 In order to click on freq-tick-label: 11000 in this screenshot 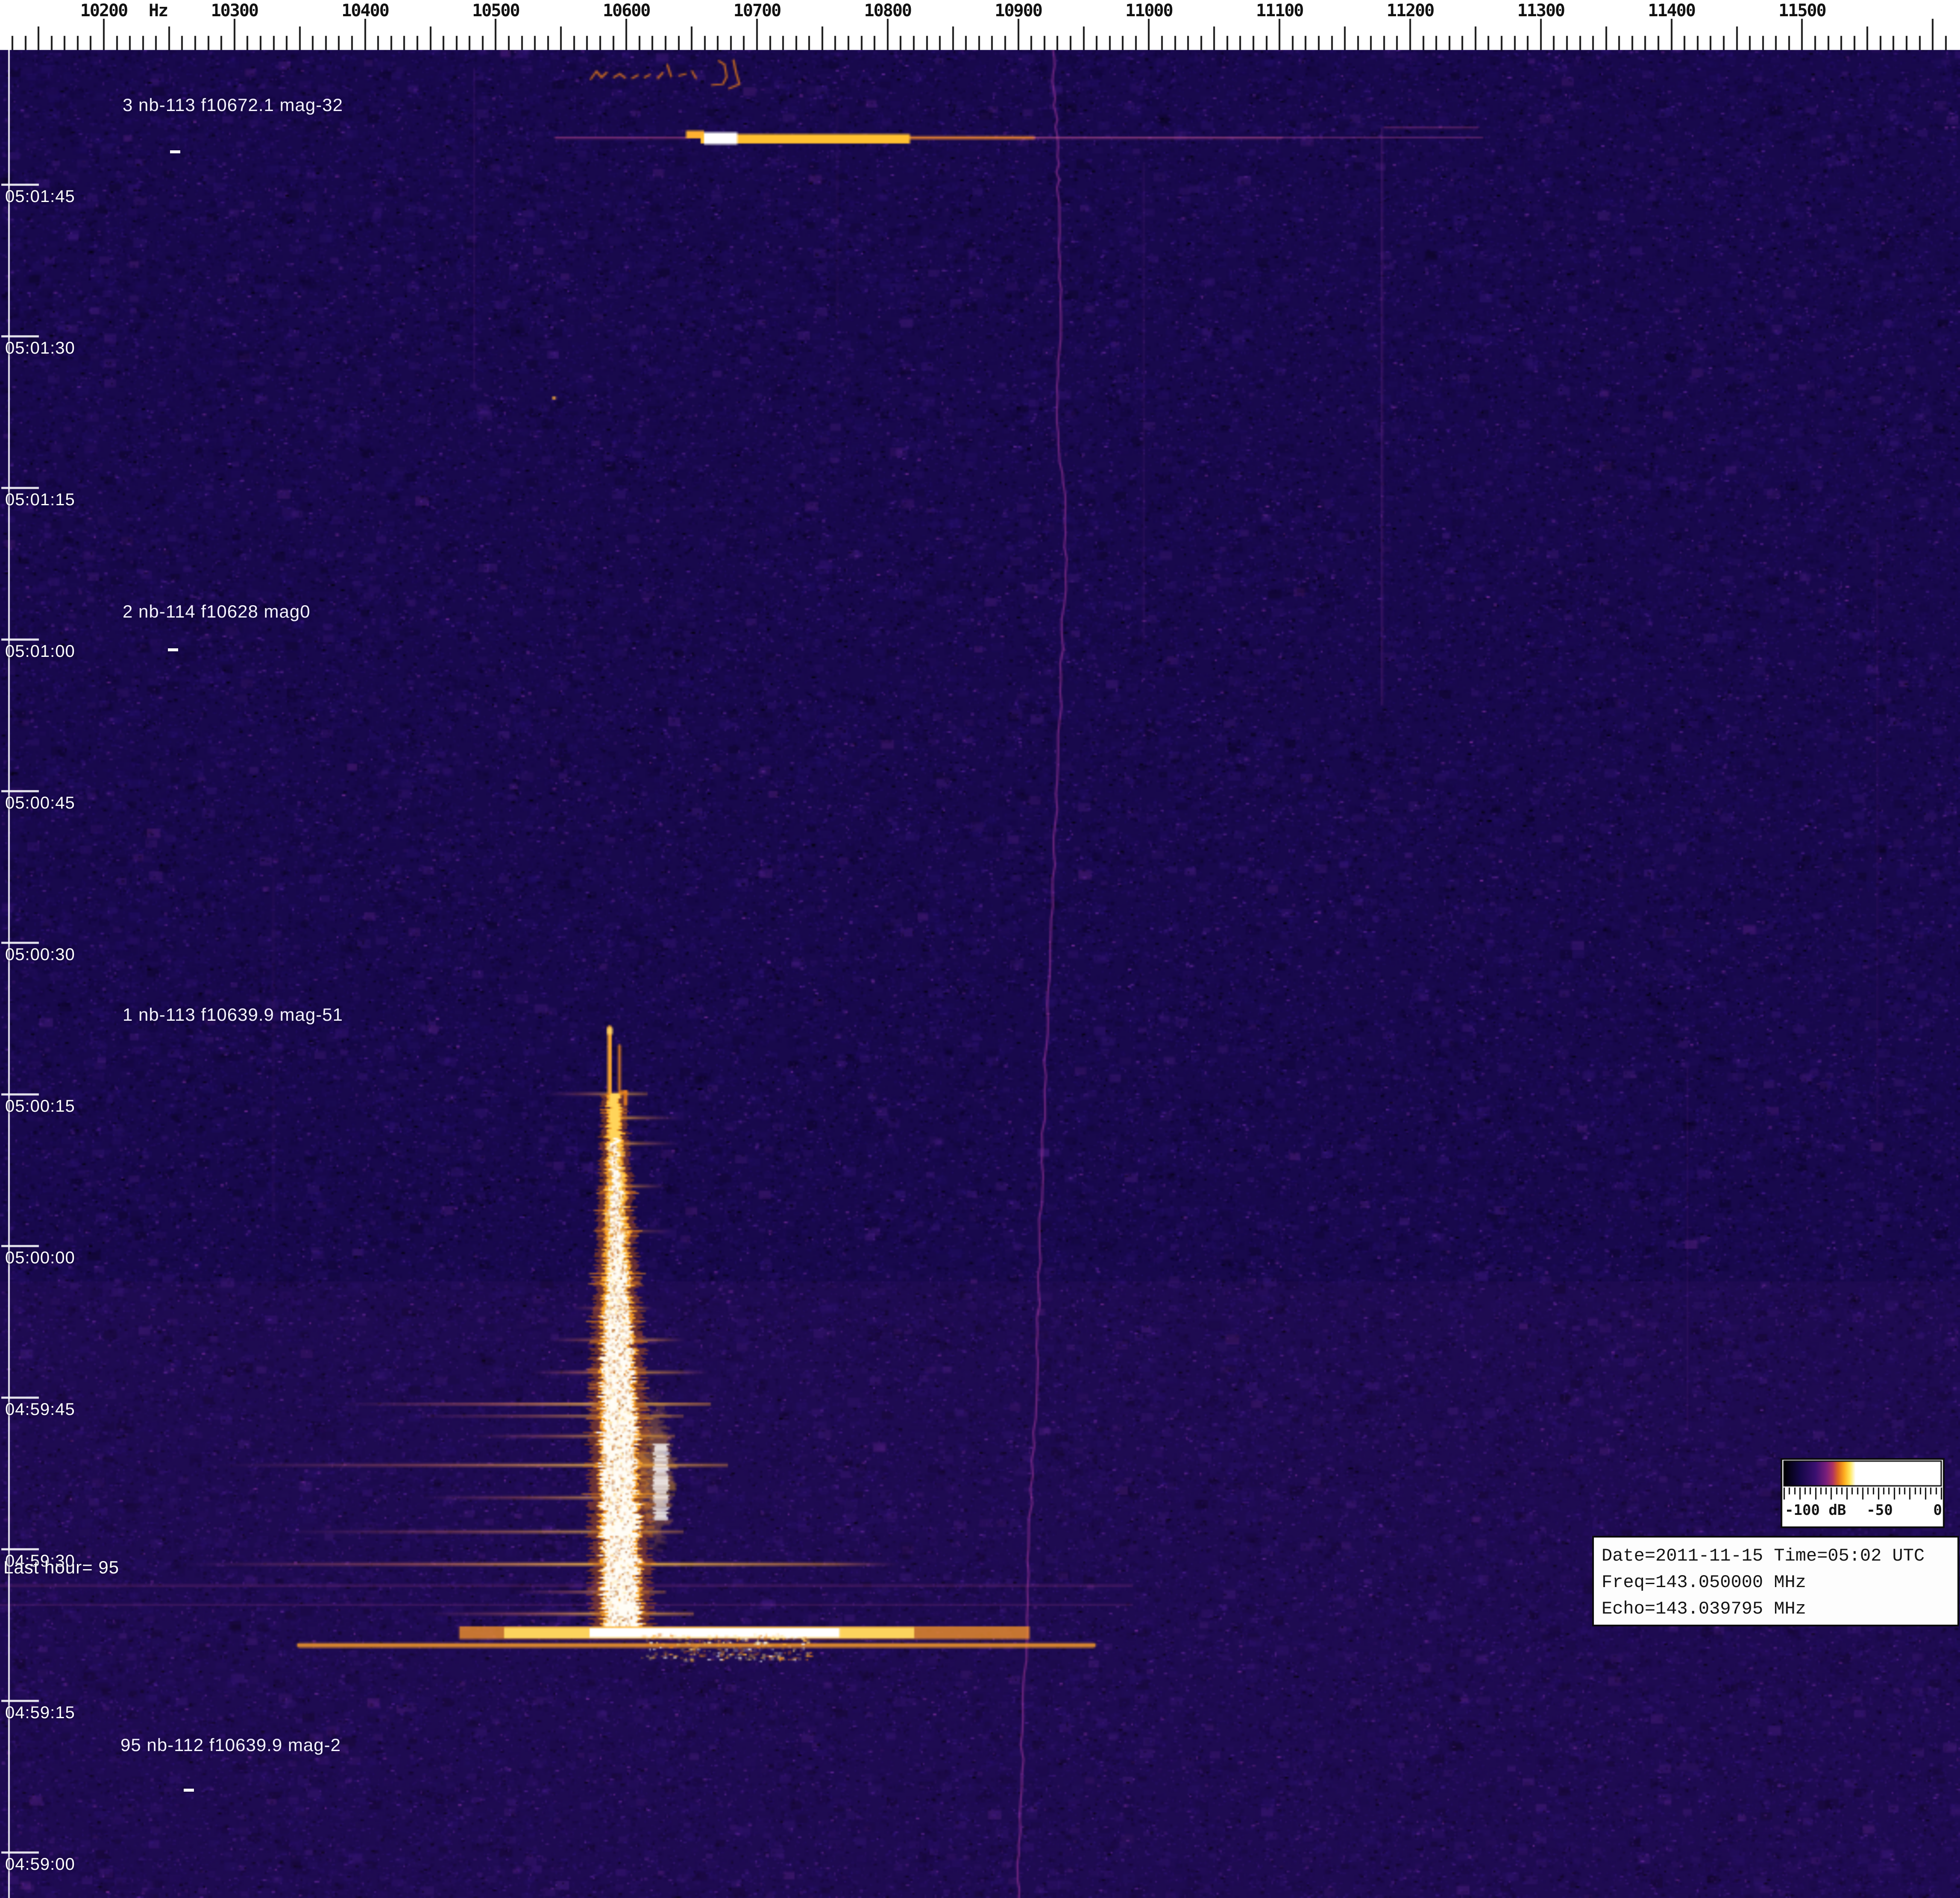, I will do `click(1149, 11)`.